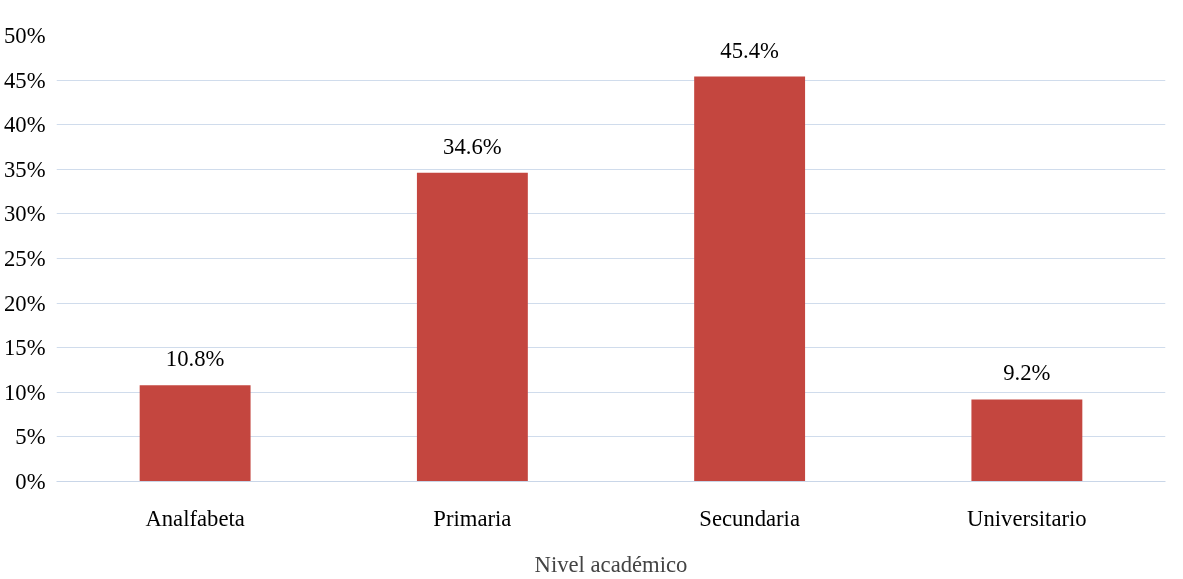 The image size is (1183, 579). I want to click on data-label: 9.2%, so click(1027, 373).